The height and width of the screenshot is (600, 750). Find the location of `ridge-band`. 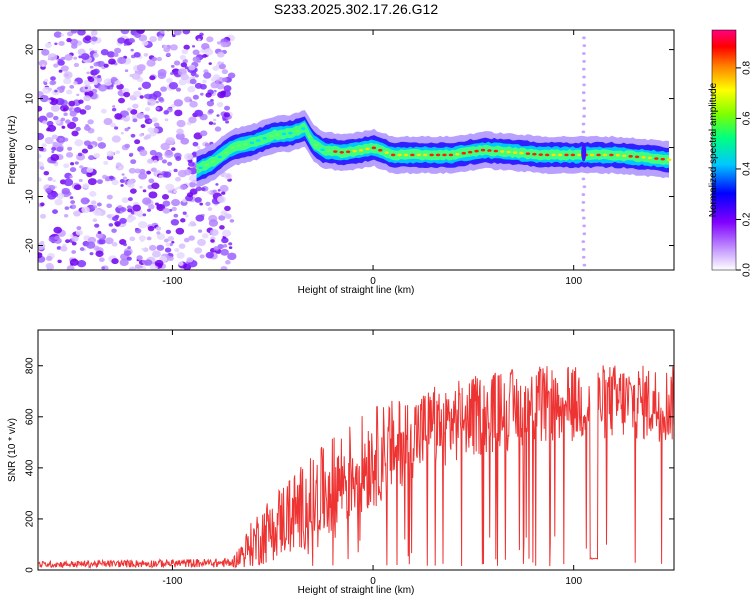

ridge-band is located at coordinates (432, 149).